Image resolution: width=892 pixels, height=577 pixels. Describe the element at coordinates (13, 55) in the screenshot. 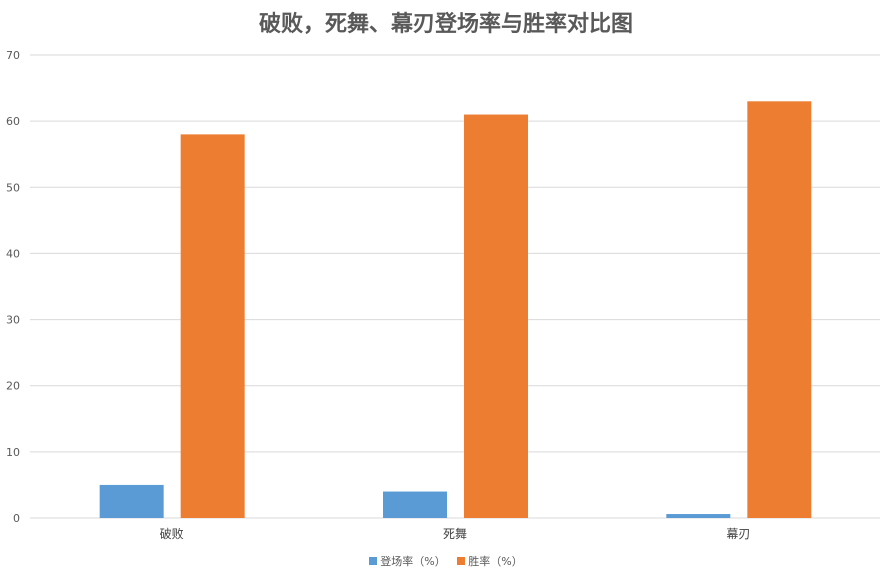

I see `y-tick-label: 70` at that location.